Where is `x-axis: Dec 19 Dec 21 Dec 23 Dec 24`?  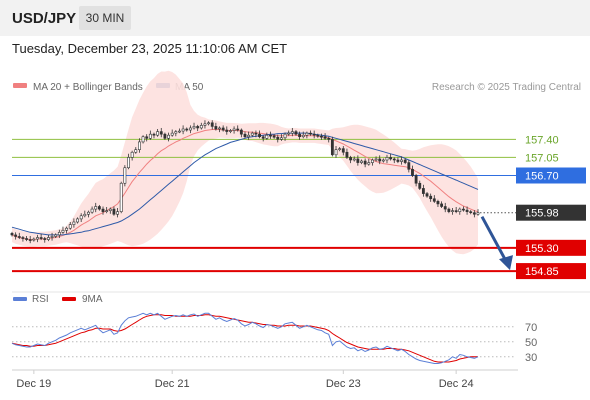
x-axis: Dec 19 Dec 21 Dec 23 Dec 24 is located at coordinates (245, 380).